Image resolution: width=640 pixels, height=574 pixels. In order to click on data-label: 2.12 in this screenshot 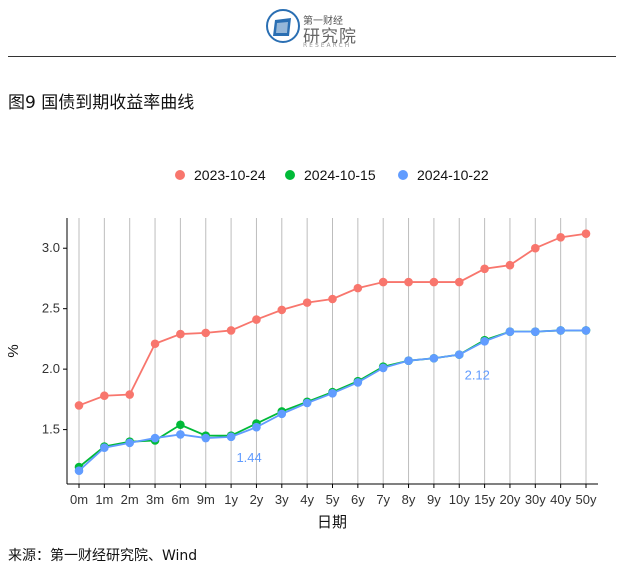, I will do `click(477, 375)`.